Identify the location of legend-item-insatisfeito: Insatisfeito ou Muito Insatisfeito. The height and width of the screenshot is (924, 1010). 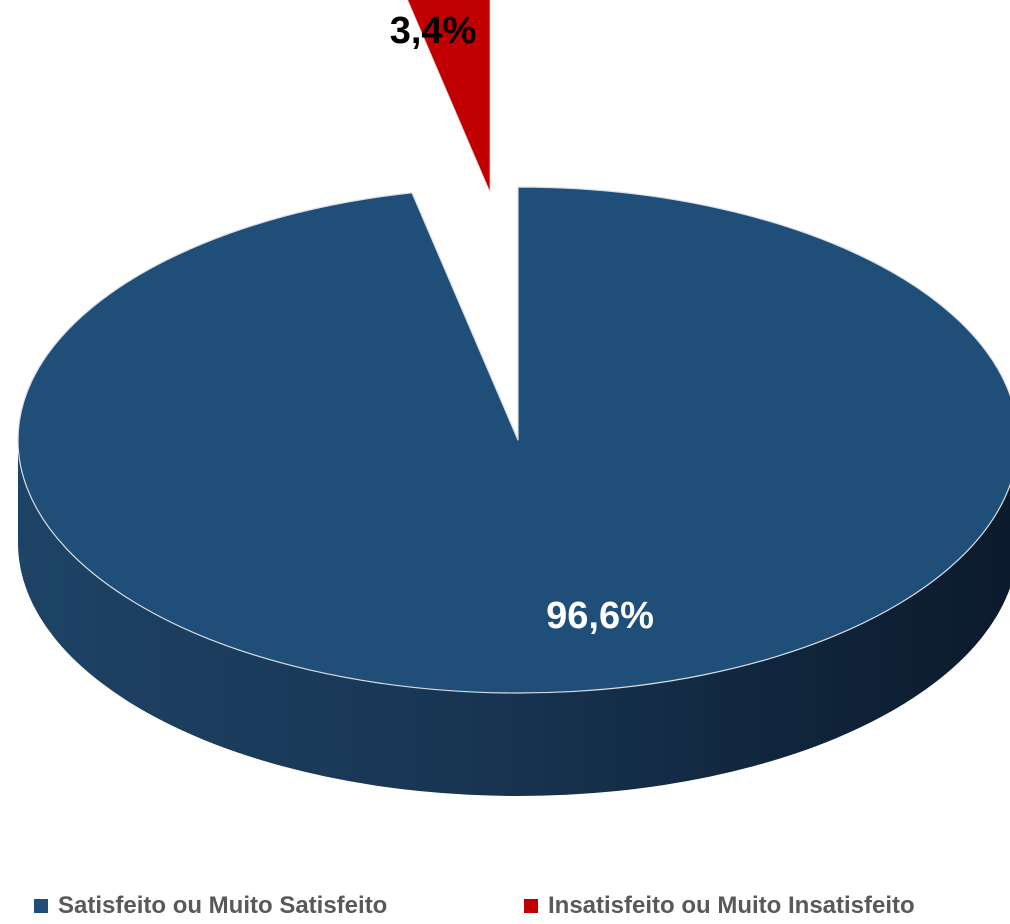
(719, 906).